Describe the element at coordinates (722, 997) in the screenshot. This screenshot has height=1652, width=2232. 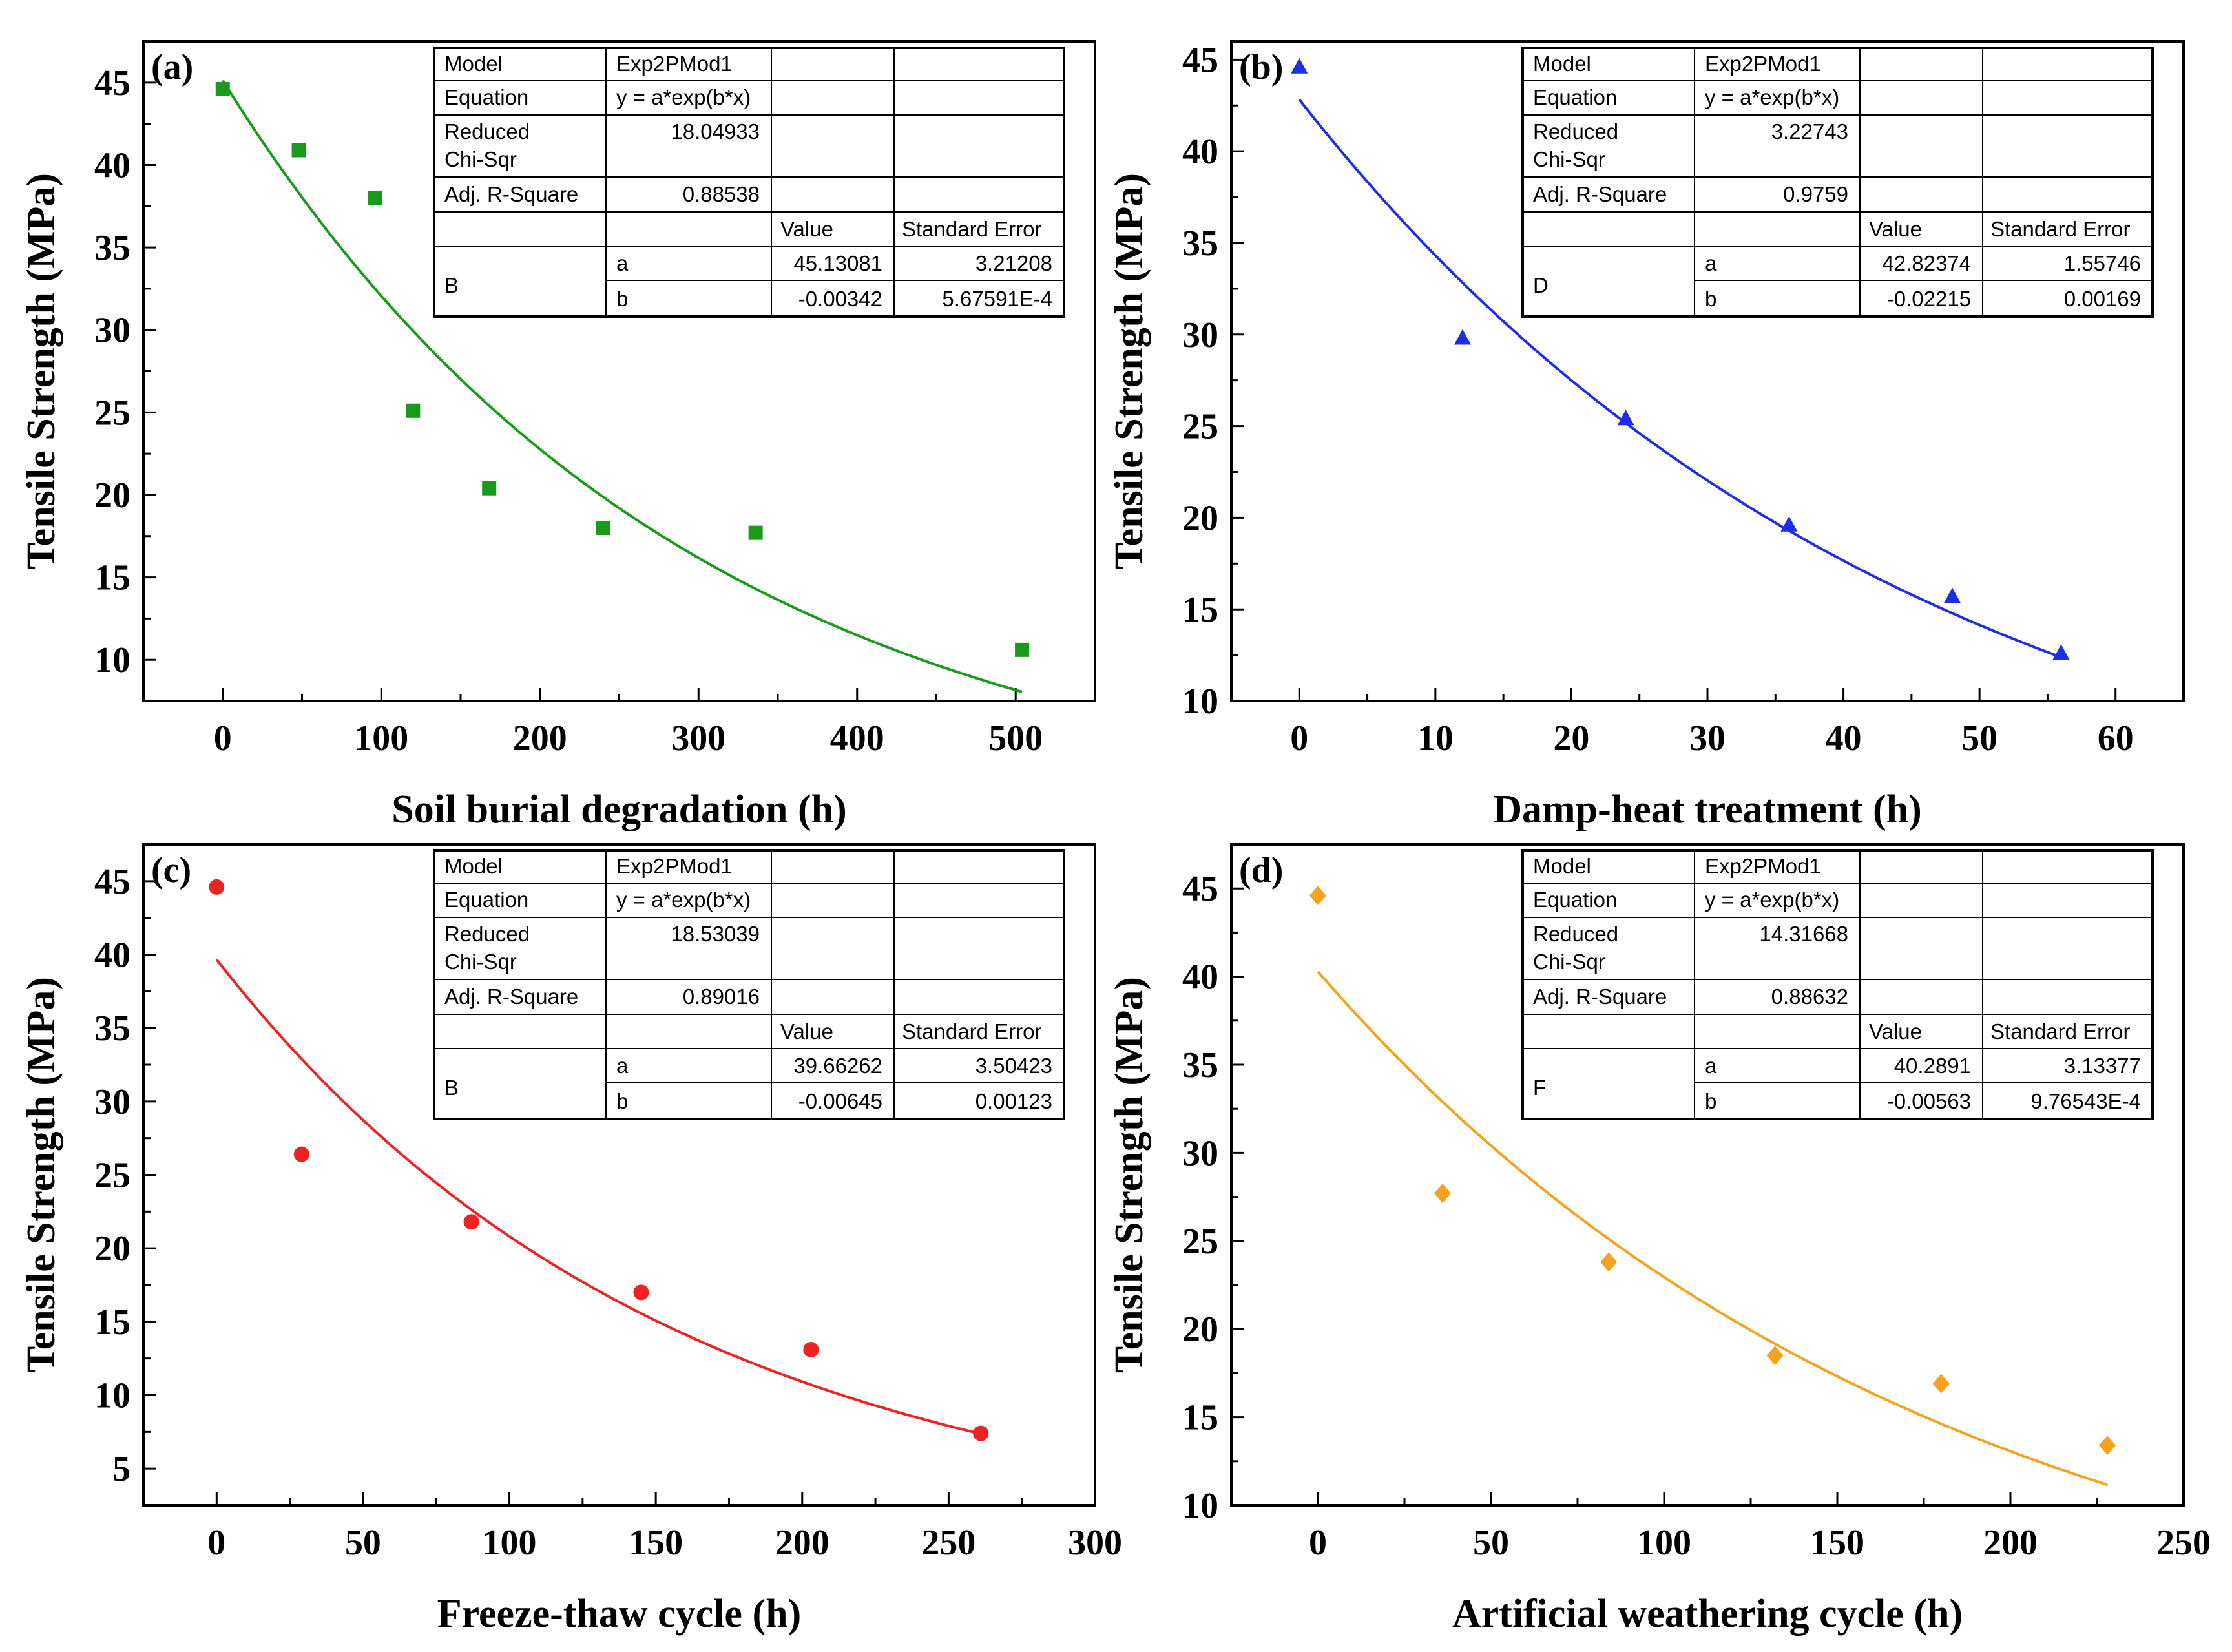
I see `table-value: 0.89016` at that location.